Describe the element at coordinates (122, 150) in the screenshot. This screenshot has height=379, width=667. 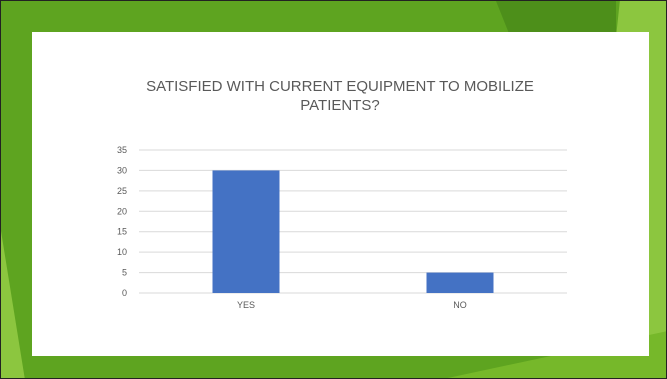
I see `y-tick-label: 35` at that location.